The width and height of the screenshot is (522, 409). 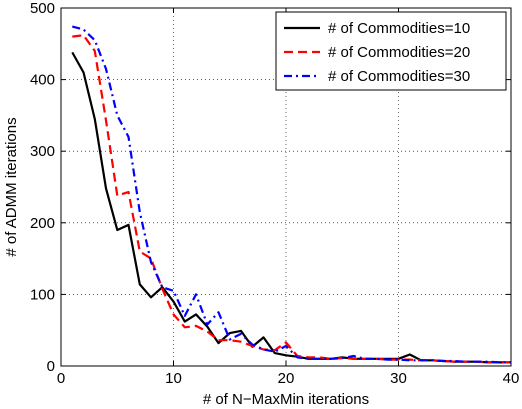 I want to click on x-axis-label: # of N−MaxMin iterations, so click(x=286, y=399).